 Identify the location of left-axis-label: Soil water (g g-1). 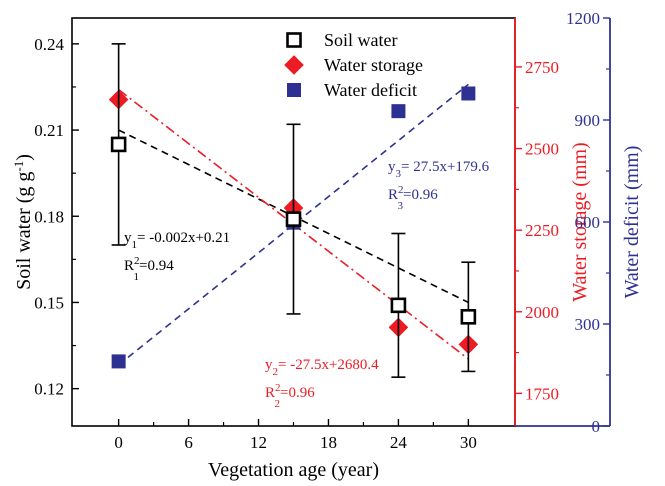
(23, 222).